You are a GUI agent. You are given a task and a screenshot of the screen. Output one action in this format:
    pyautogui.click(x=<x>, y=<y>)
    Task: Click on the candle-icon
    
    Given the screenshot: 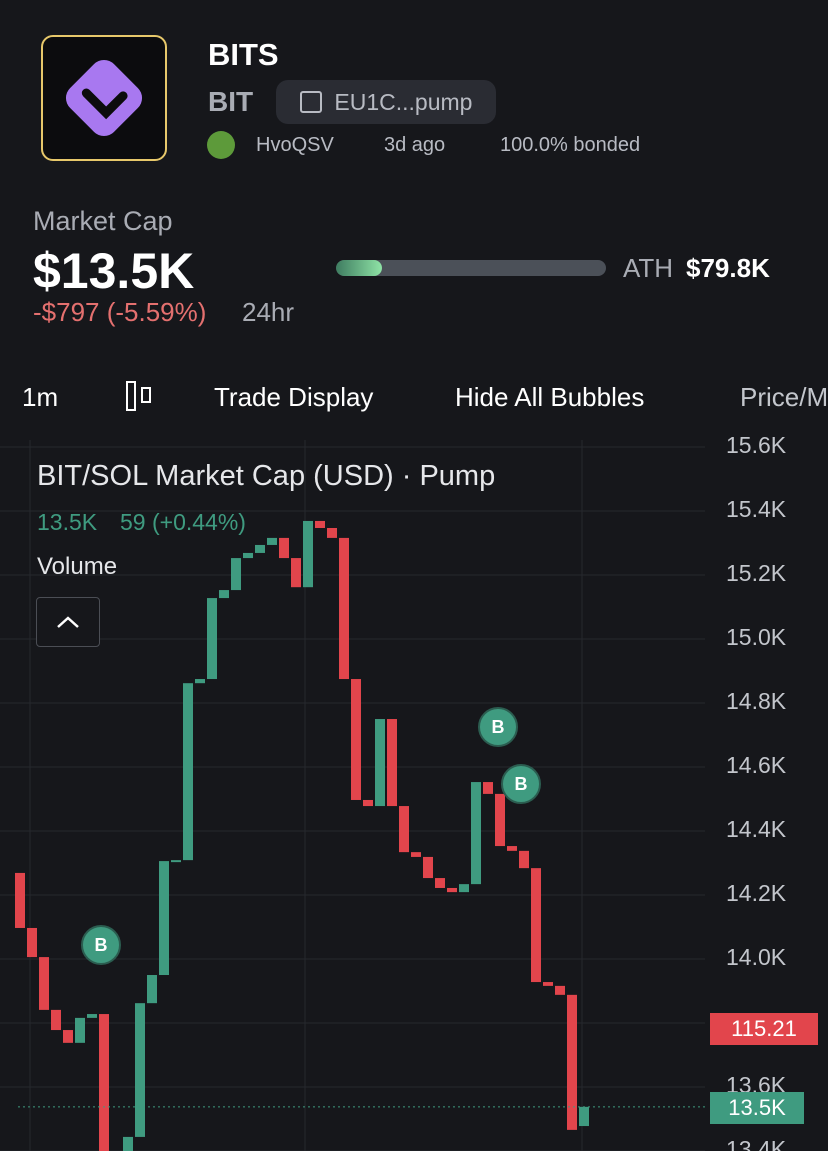 What is the action you would take?
    pyautogui.click(x=139, y=396)
    